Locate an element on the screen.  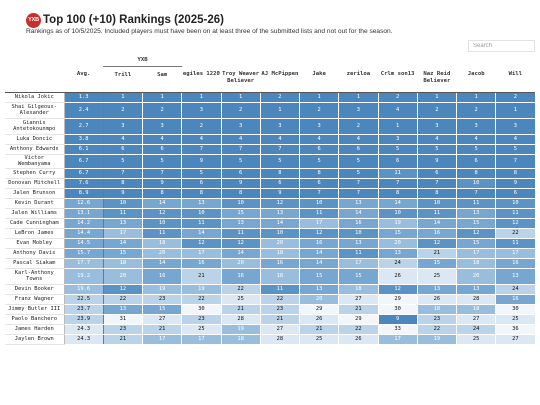
column-header-zeriloa: zeriloa is located at coordinates (358, 79).